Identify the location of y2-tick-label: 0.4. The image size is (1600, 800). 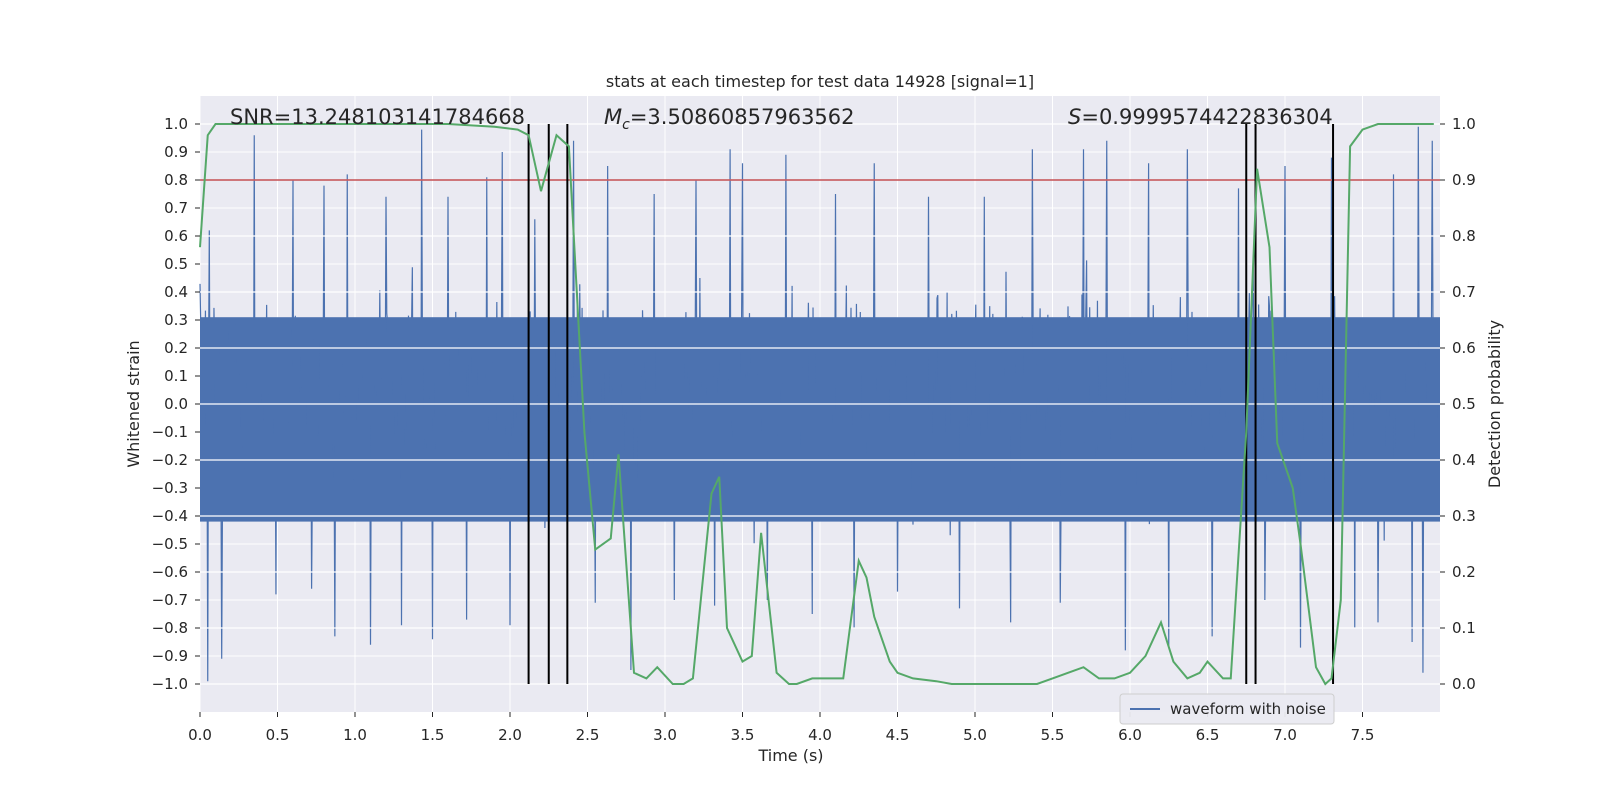
(1464, 460).